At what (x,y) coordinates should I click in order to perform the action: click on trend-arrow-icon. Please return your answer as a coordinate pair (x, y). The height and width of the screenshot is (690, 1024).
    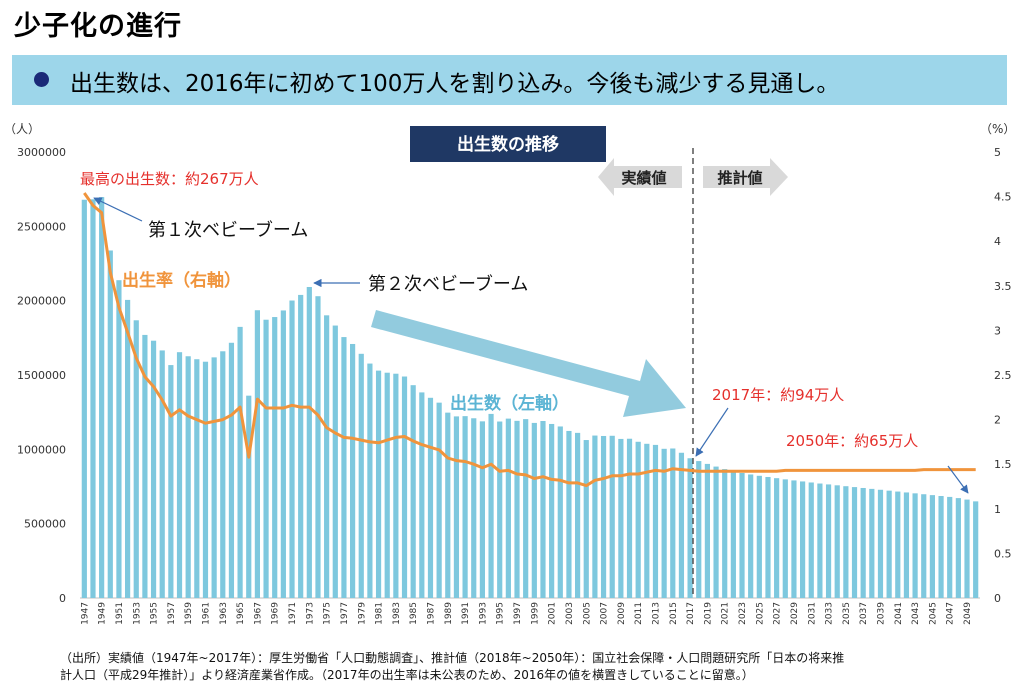
    Looking at the image, I should click on (528, 363).